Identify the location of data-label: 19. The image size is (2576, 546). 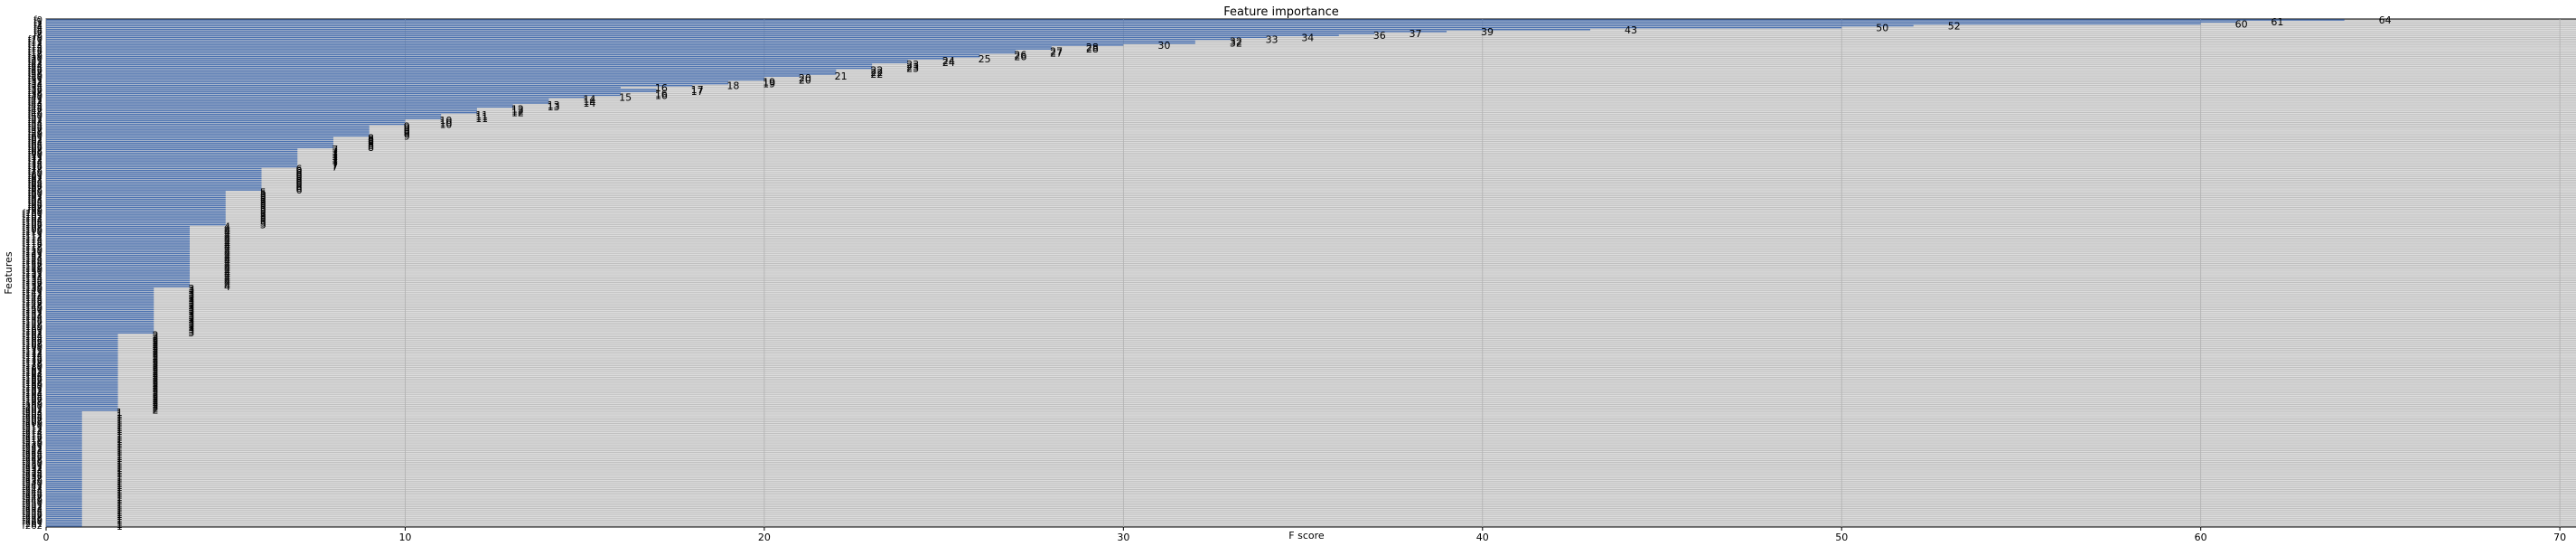
(769, 82).